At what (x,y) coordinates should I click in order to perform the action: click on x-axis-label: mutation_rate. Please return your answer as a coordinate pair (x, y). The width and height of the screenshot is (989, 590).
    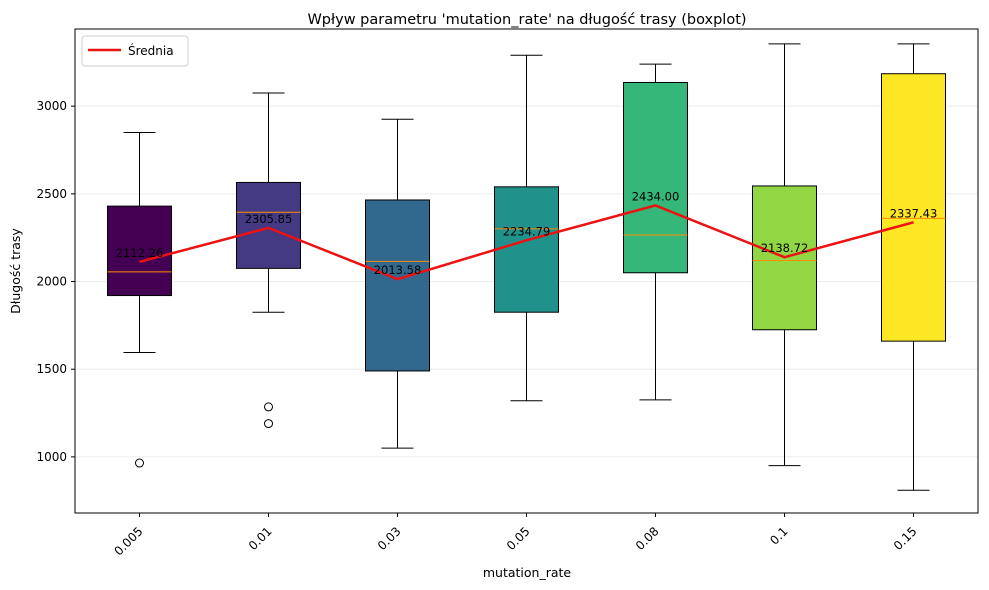
    Looking at the image, I should click on (527, 572).